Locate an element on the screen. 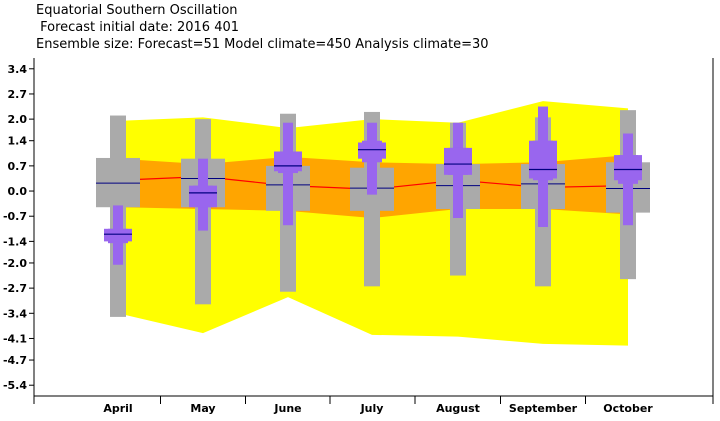 Image resolution: width=720 pixels, height=421 pixels. y-tick-label: -1.4 is located at coordinates (15, 241).